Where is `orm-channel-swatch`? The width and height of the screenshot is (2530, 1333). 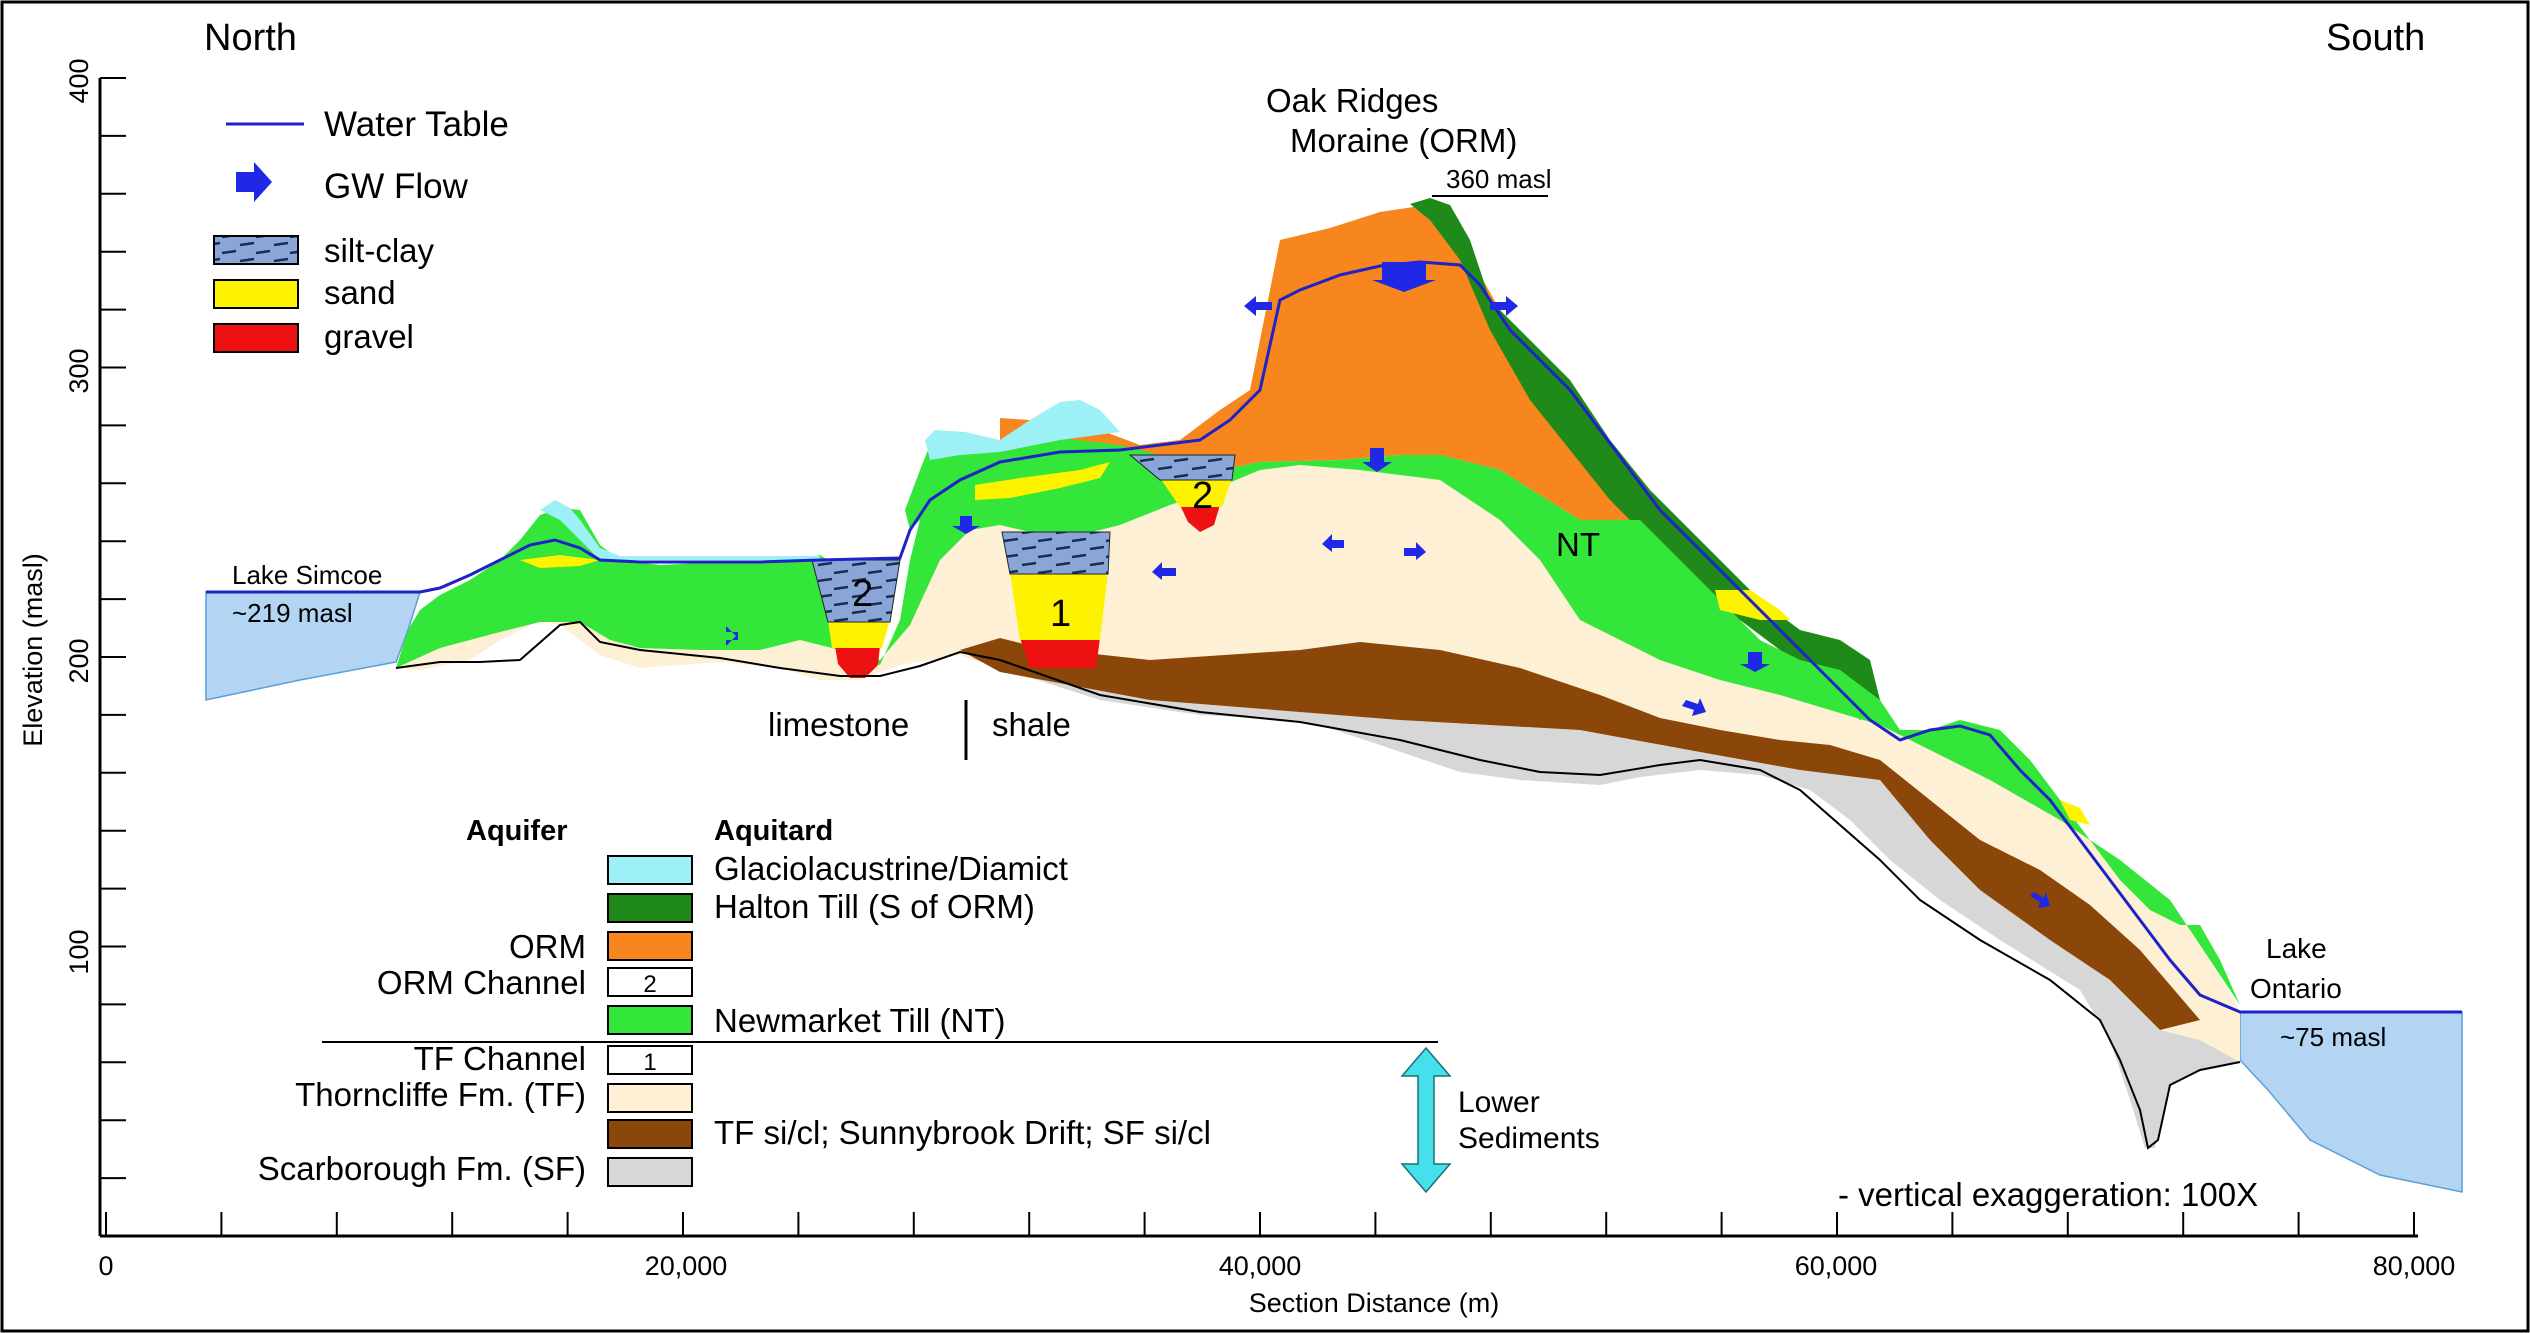
orm-channel-swatch is located at coordinates (650, 982).